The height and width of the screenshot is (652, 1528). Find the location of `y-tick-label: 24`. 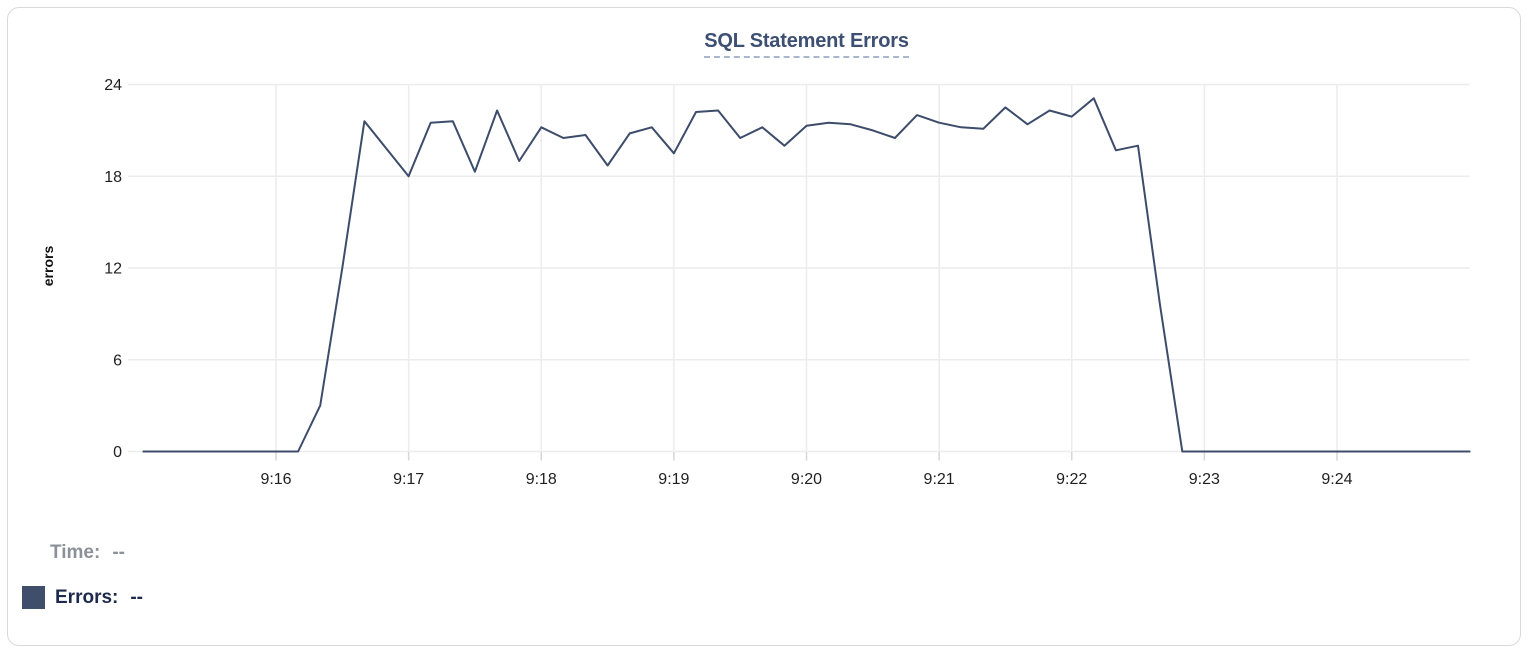

y-tick-label: 24 is located at coordinates (113, 85).